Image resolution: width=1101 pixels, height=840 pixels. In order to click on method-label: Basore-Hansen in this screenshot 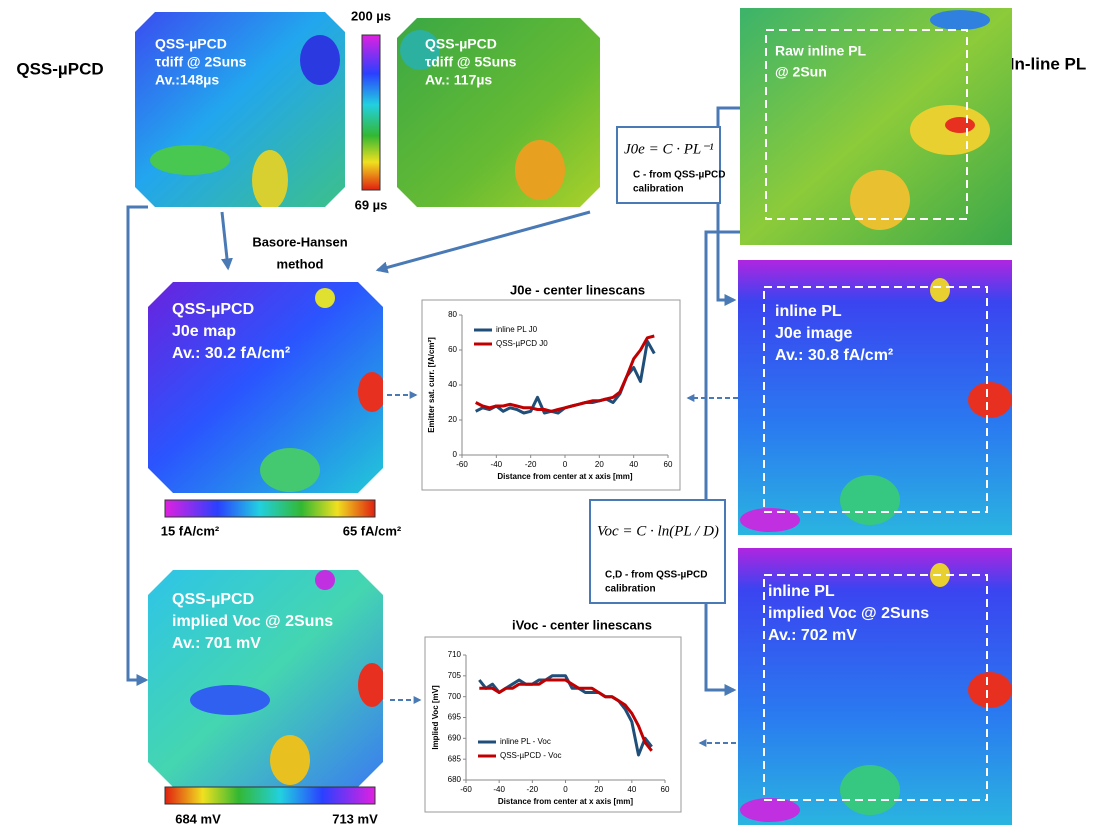, I will do `click(299, 241)`.